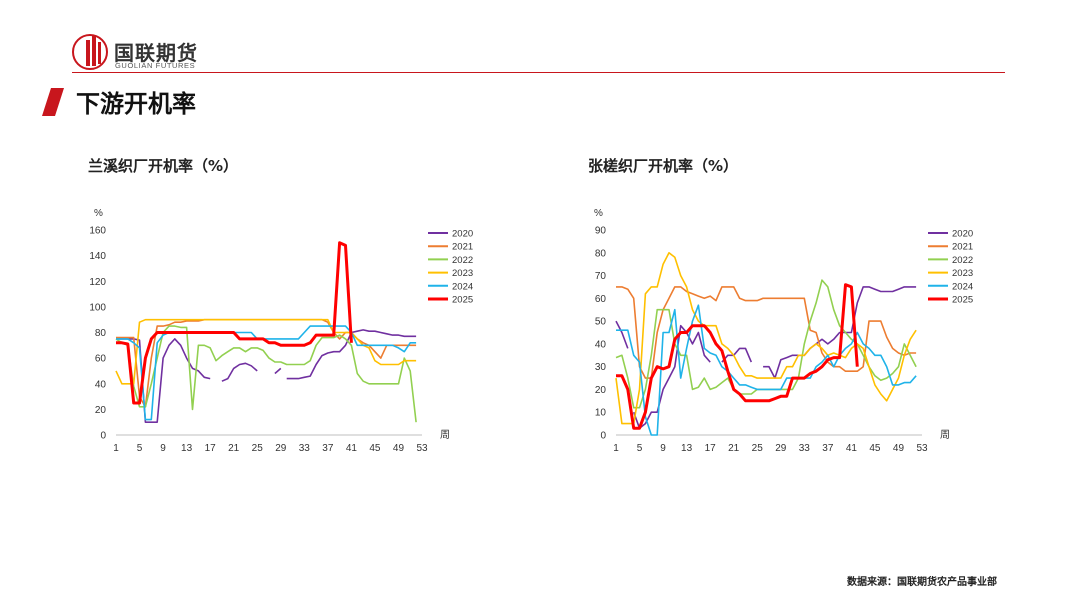  Describe the element at coordinates (155, 65) in the screenshot. I see `company-name-en: GUOLIAN FUTURES` at that location.